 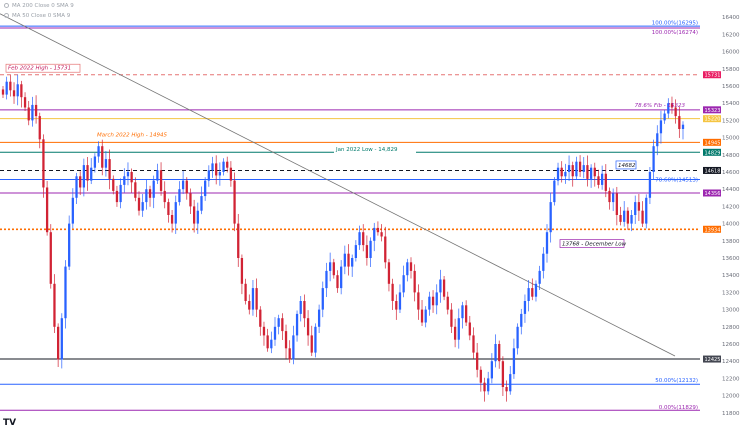 I want to click on y-tick-label: 13000, so click(x=731, y=311).